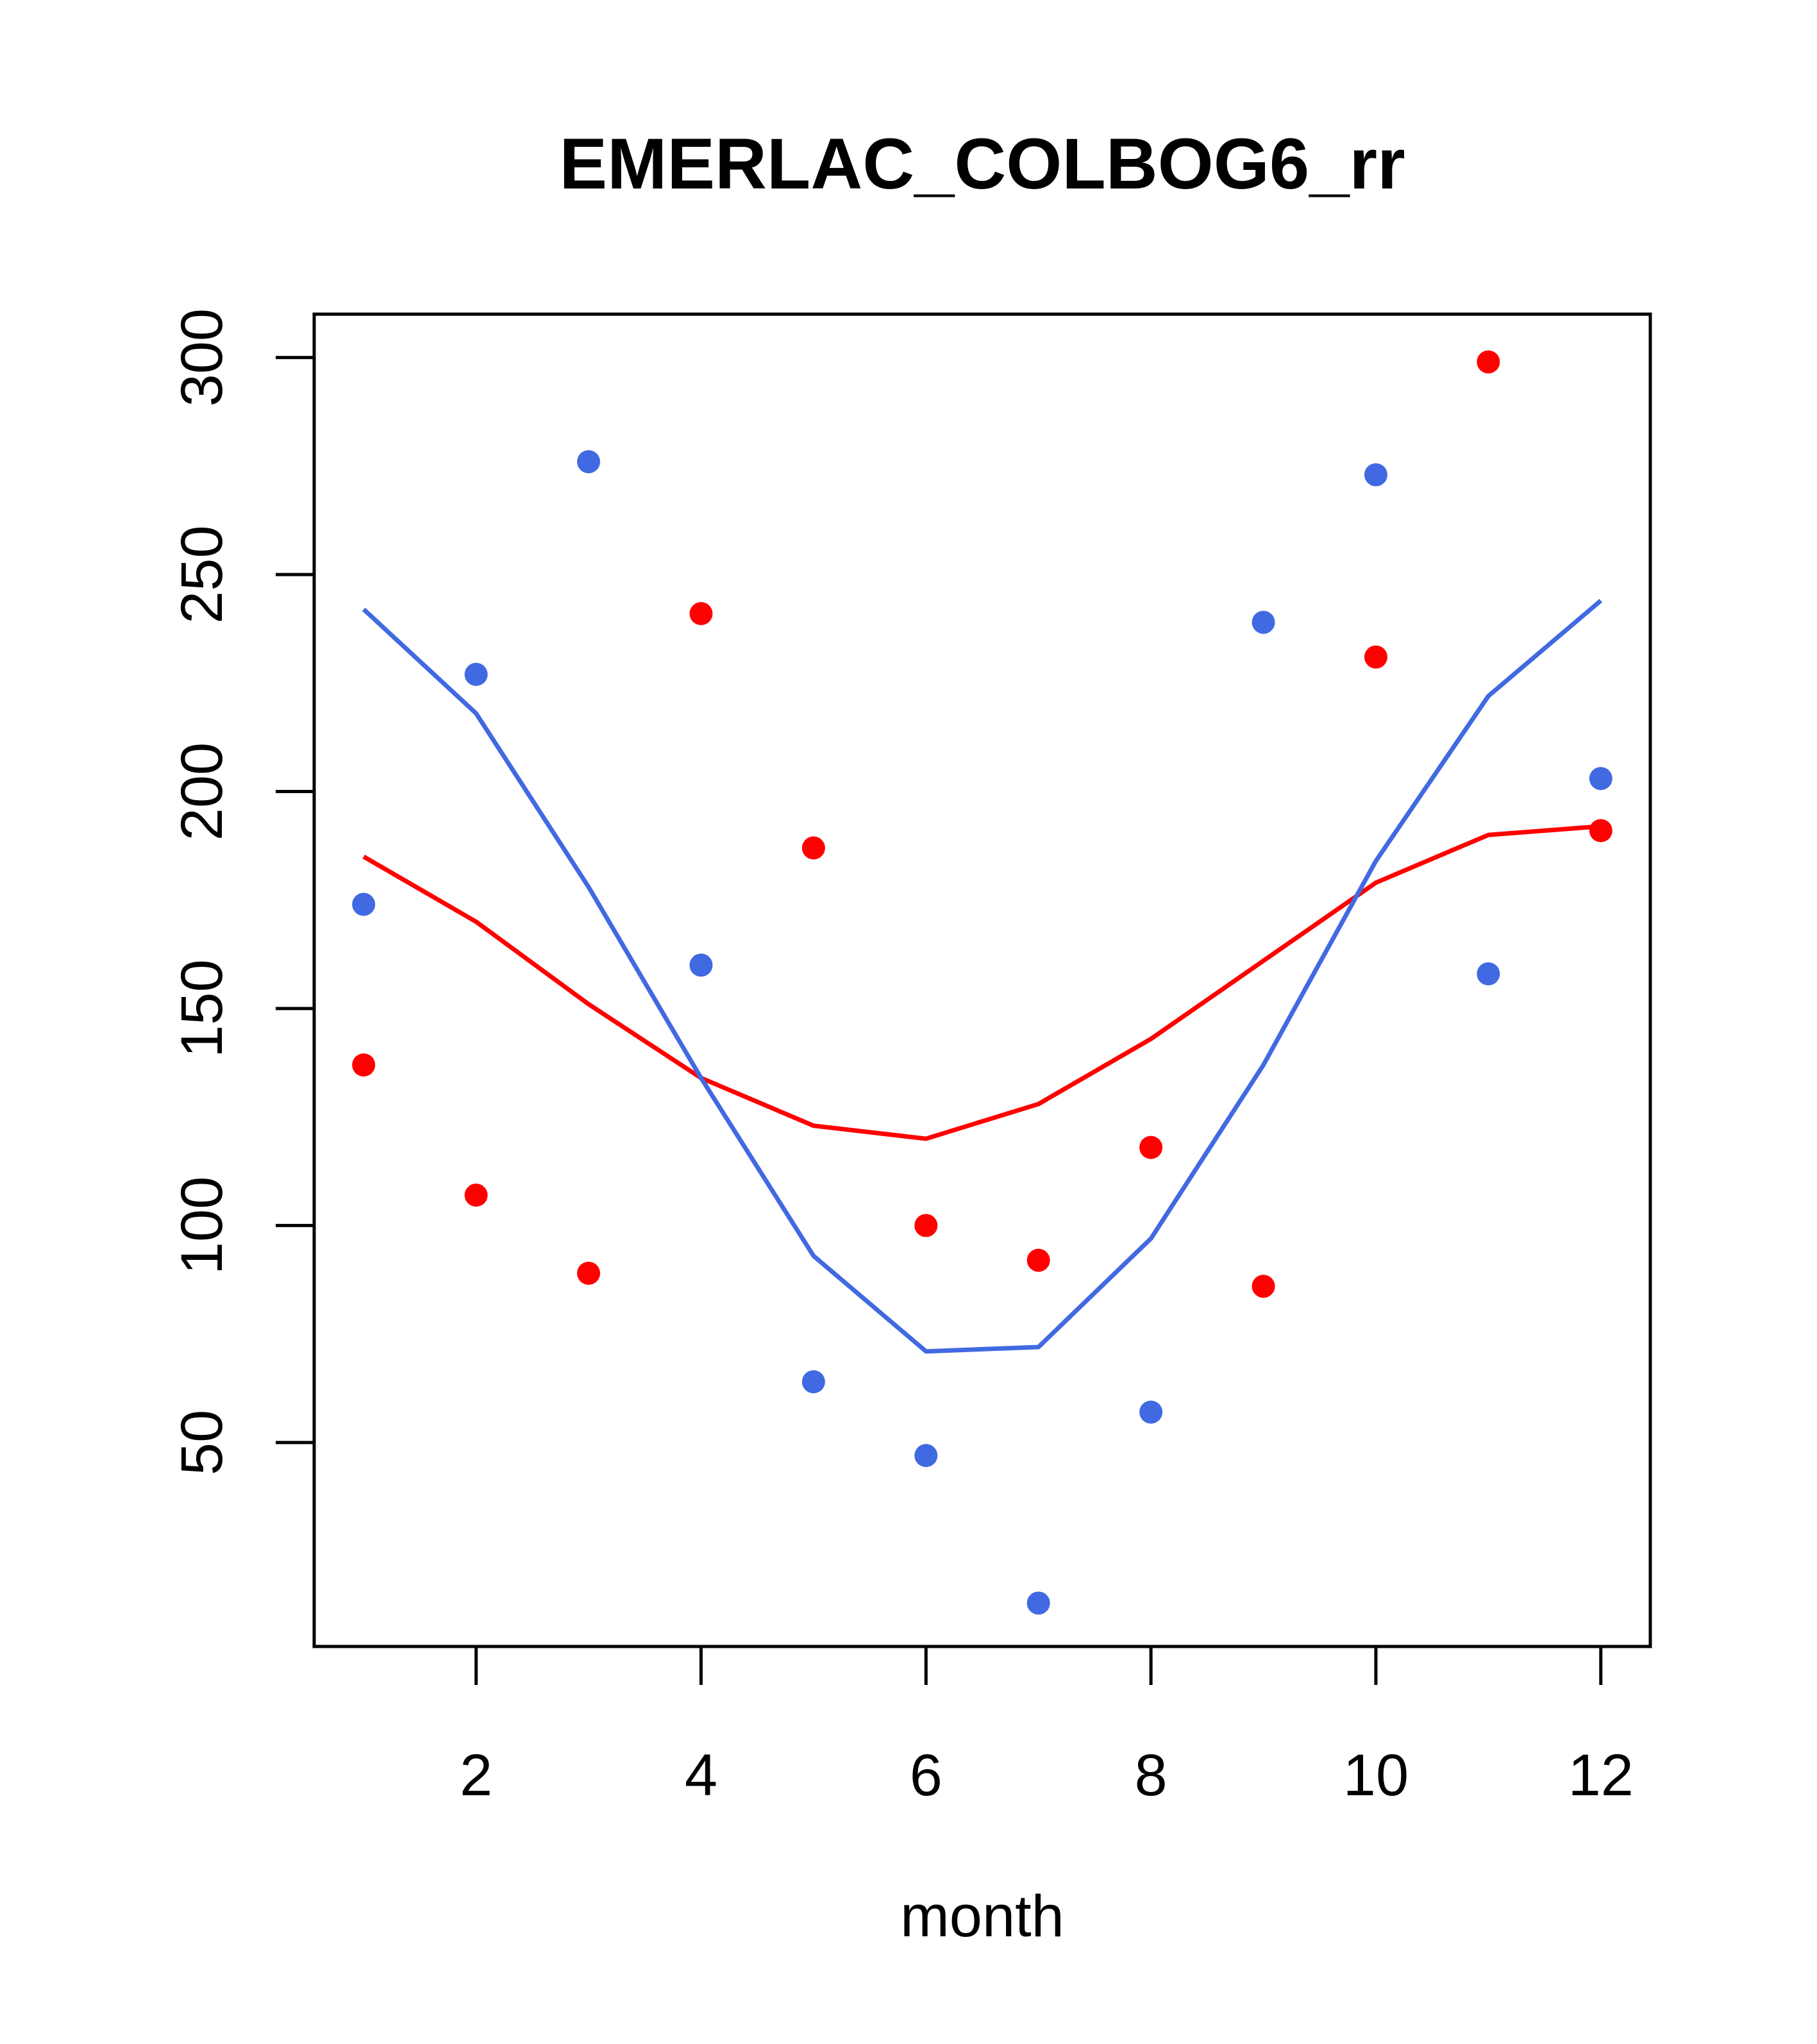  Describe the element at coordinates (1151, 1775) in the screenshot. I see `x-tick-label-8: 8` at that location.